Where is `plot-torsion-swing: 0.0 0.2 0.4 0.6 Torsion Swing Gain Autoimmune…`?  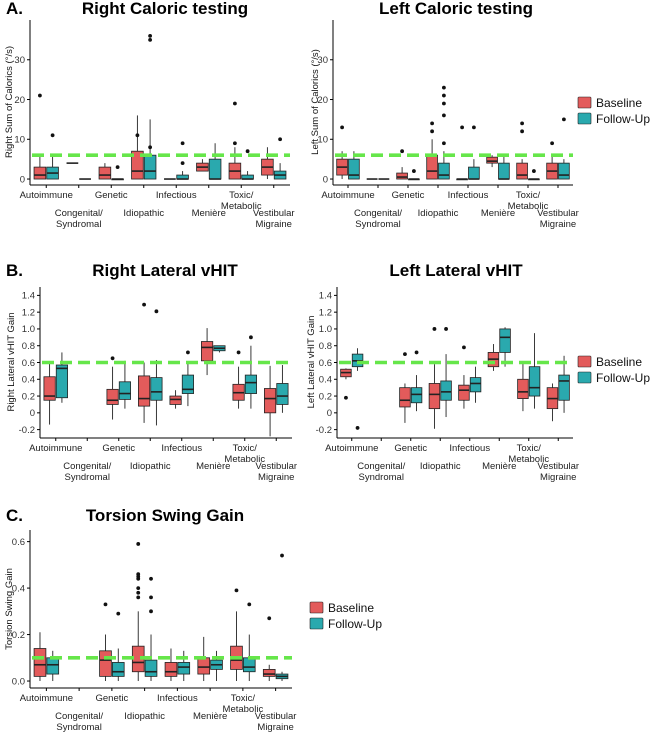
plot-torsion-swing: 0.0 0.2 0.4 0.6 Torsion Swing Gain Autoimmune… is located at coordinates (150, 631).